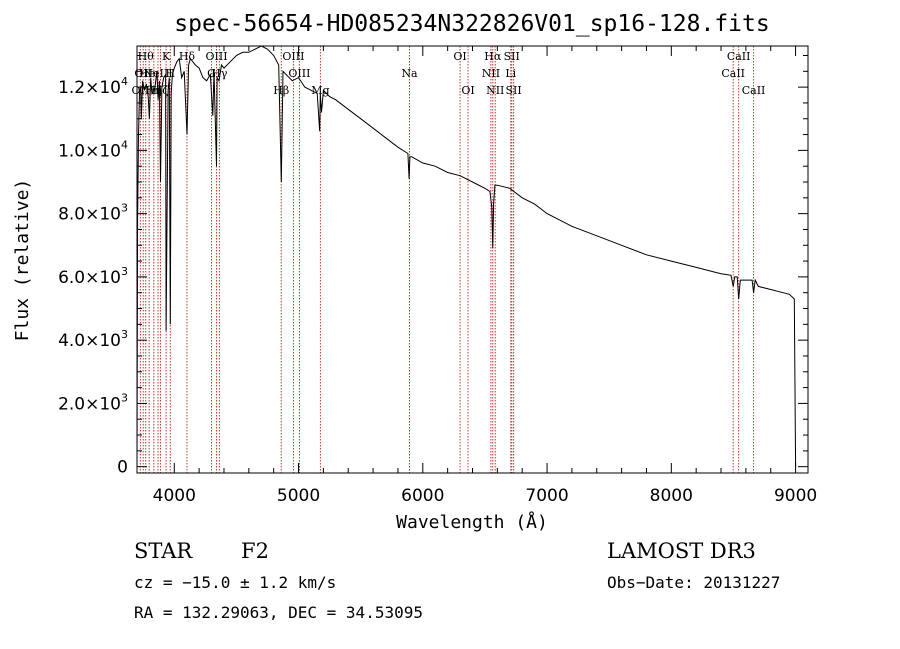 The width and height of the screenshot is (900, 649). Describe the element at coordinates (281, 90) in the screenshot. I see `line-marker-label: Hβ` at that location.